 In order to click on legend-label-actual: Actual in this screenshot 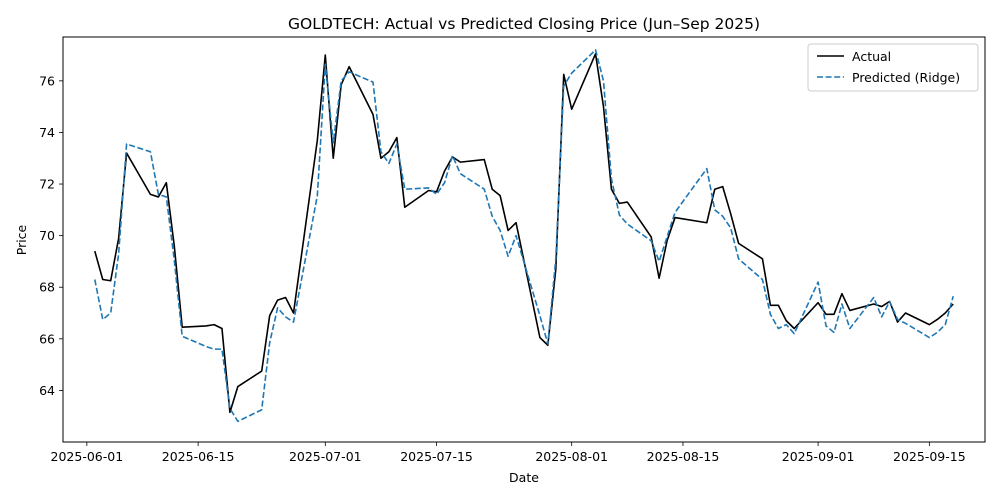, I will do `click(871, 56)`.